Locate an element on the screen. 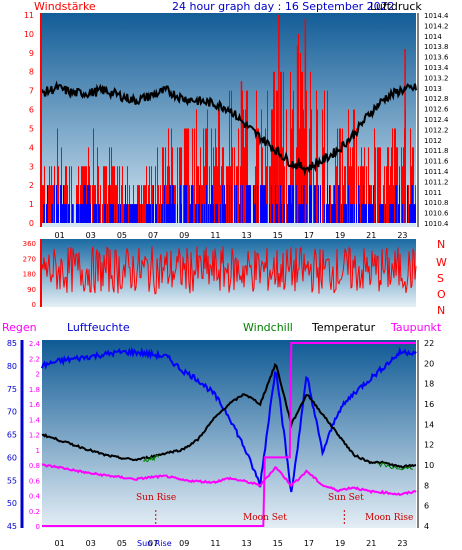 The image size is (462, 550). x-tick-label-top: 01 is located at coordinates (59, 235).